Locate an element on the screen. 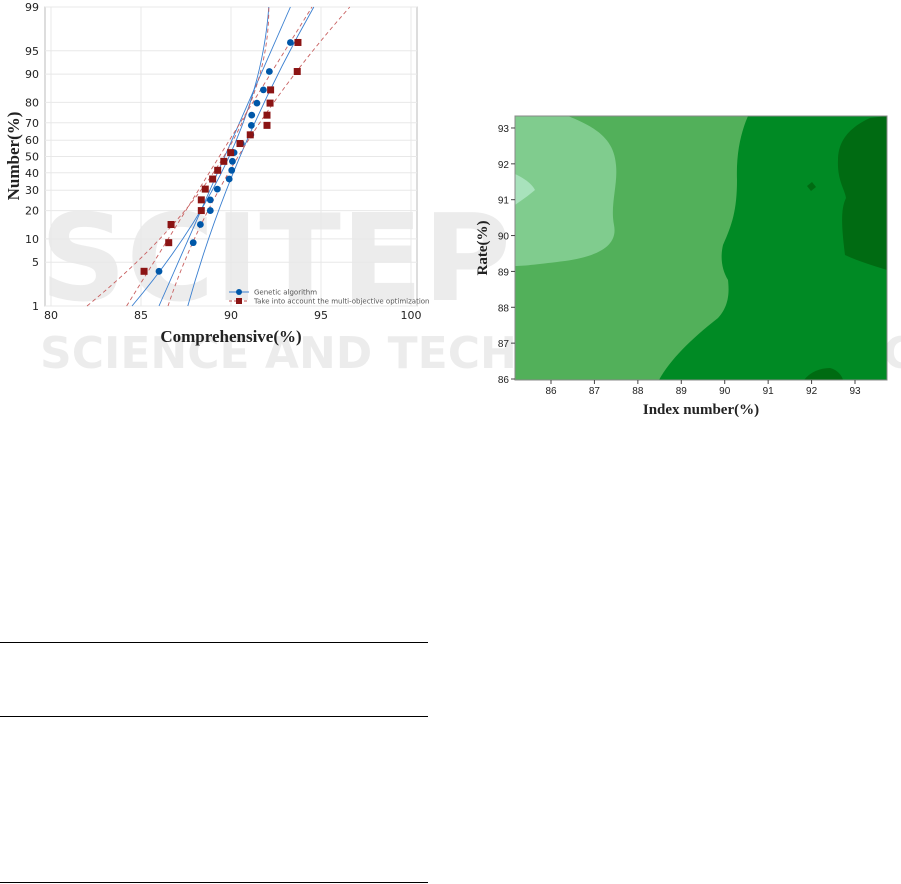 The height and width of the screenshot is (884, 901). legend-marker-square is located at coordinates (239, 301).